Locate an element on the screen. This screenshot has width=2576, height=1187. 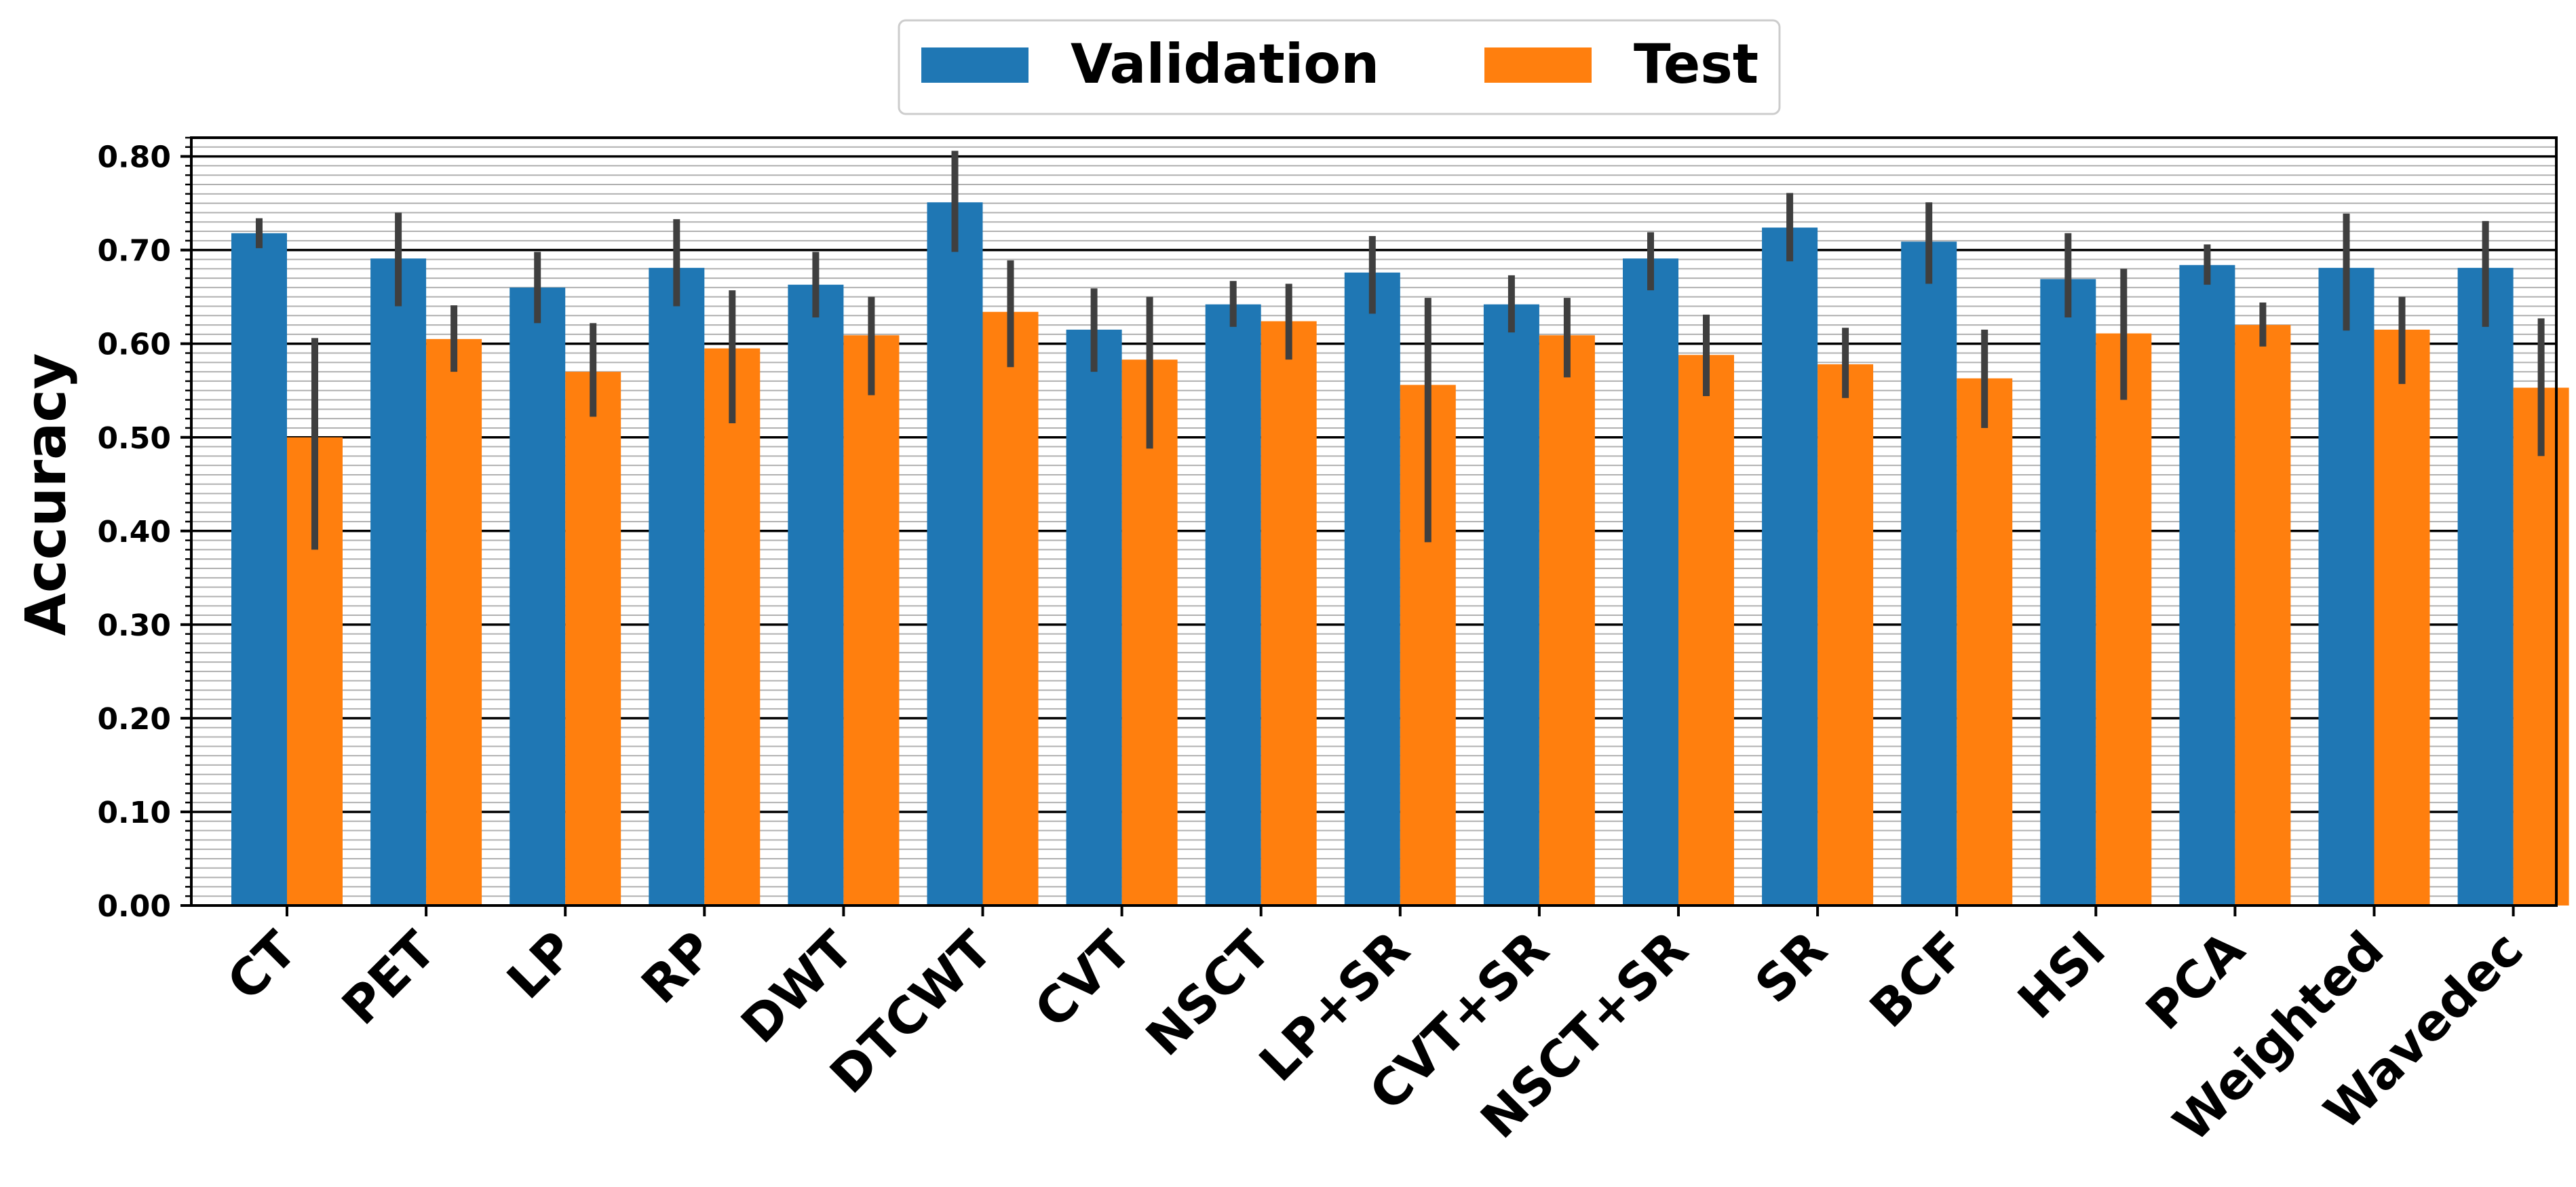
y-tick-label: 0.70 is located at coordinates (134, 251).